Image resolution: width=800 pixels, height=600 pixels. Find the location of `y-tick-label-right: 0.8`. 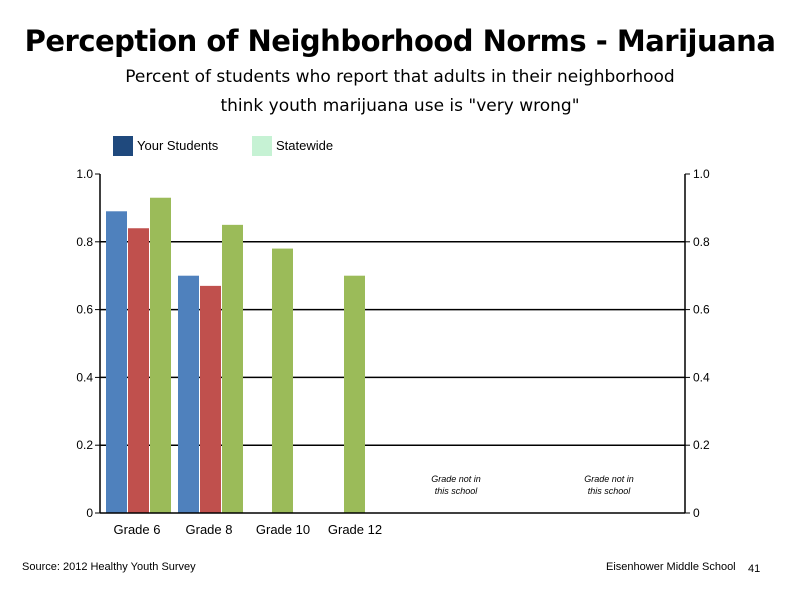

y-tick-label-right: 0.8 is located at coordinates (701, 242).